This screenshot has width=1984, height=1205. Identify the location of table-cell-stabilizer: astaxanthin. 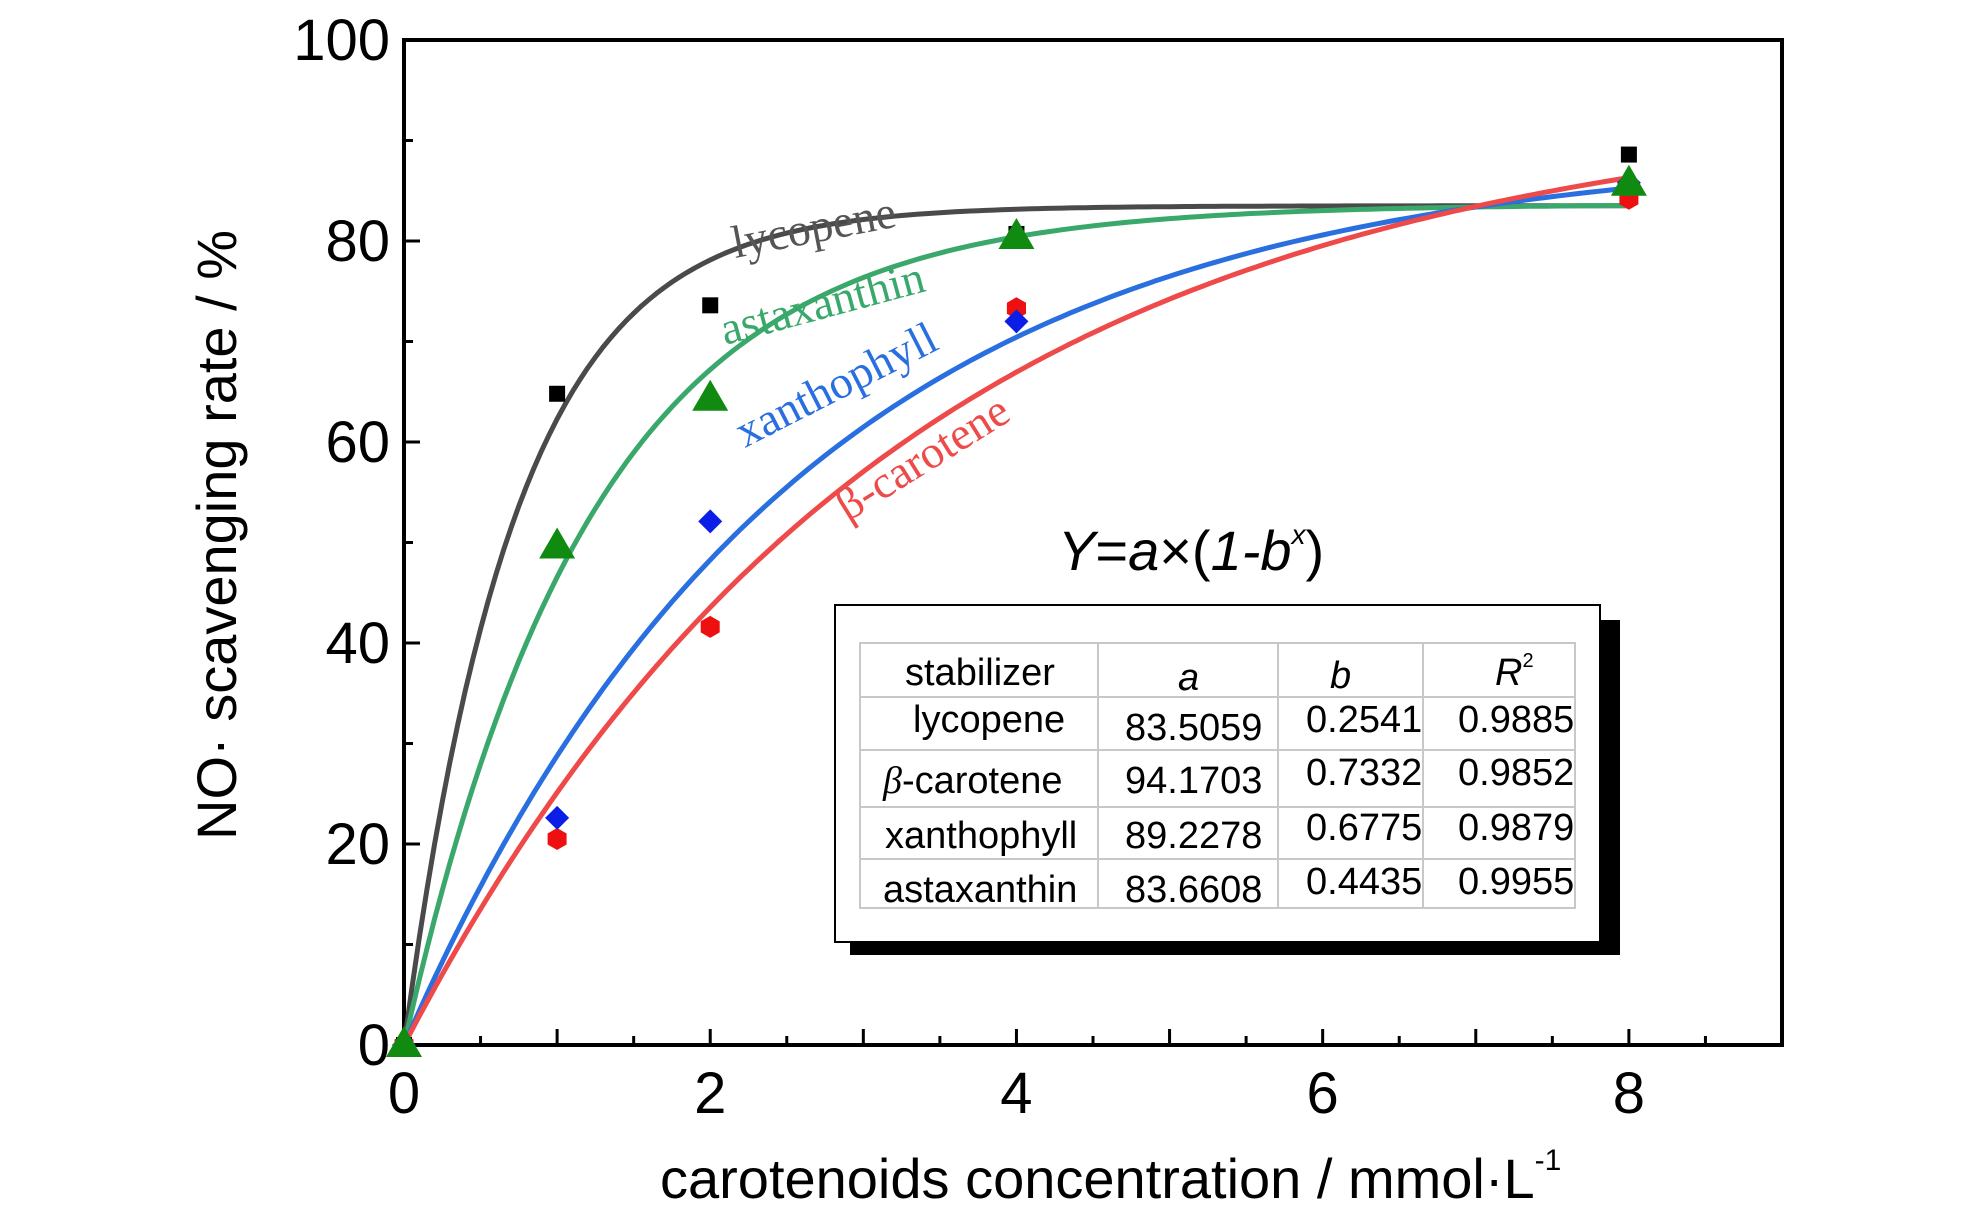
(980, 890).